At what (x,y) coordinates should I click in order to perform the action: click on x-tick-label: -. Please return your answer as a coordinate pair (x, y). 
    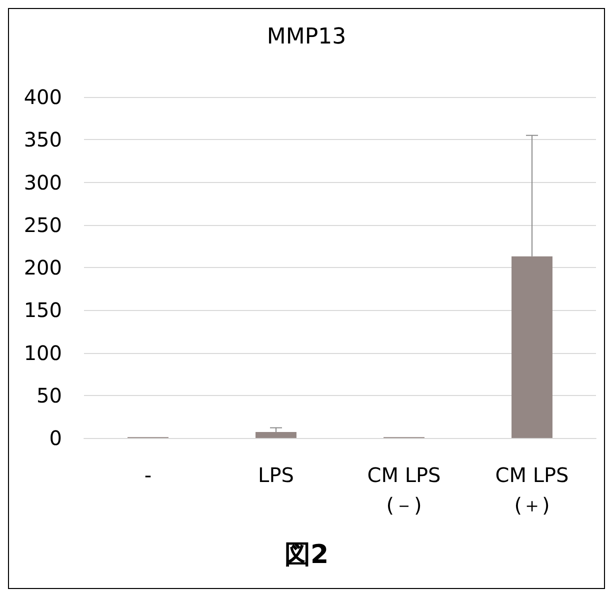
    Looking at the image, I should click on (148, 475).